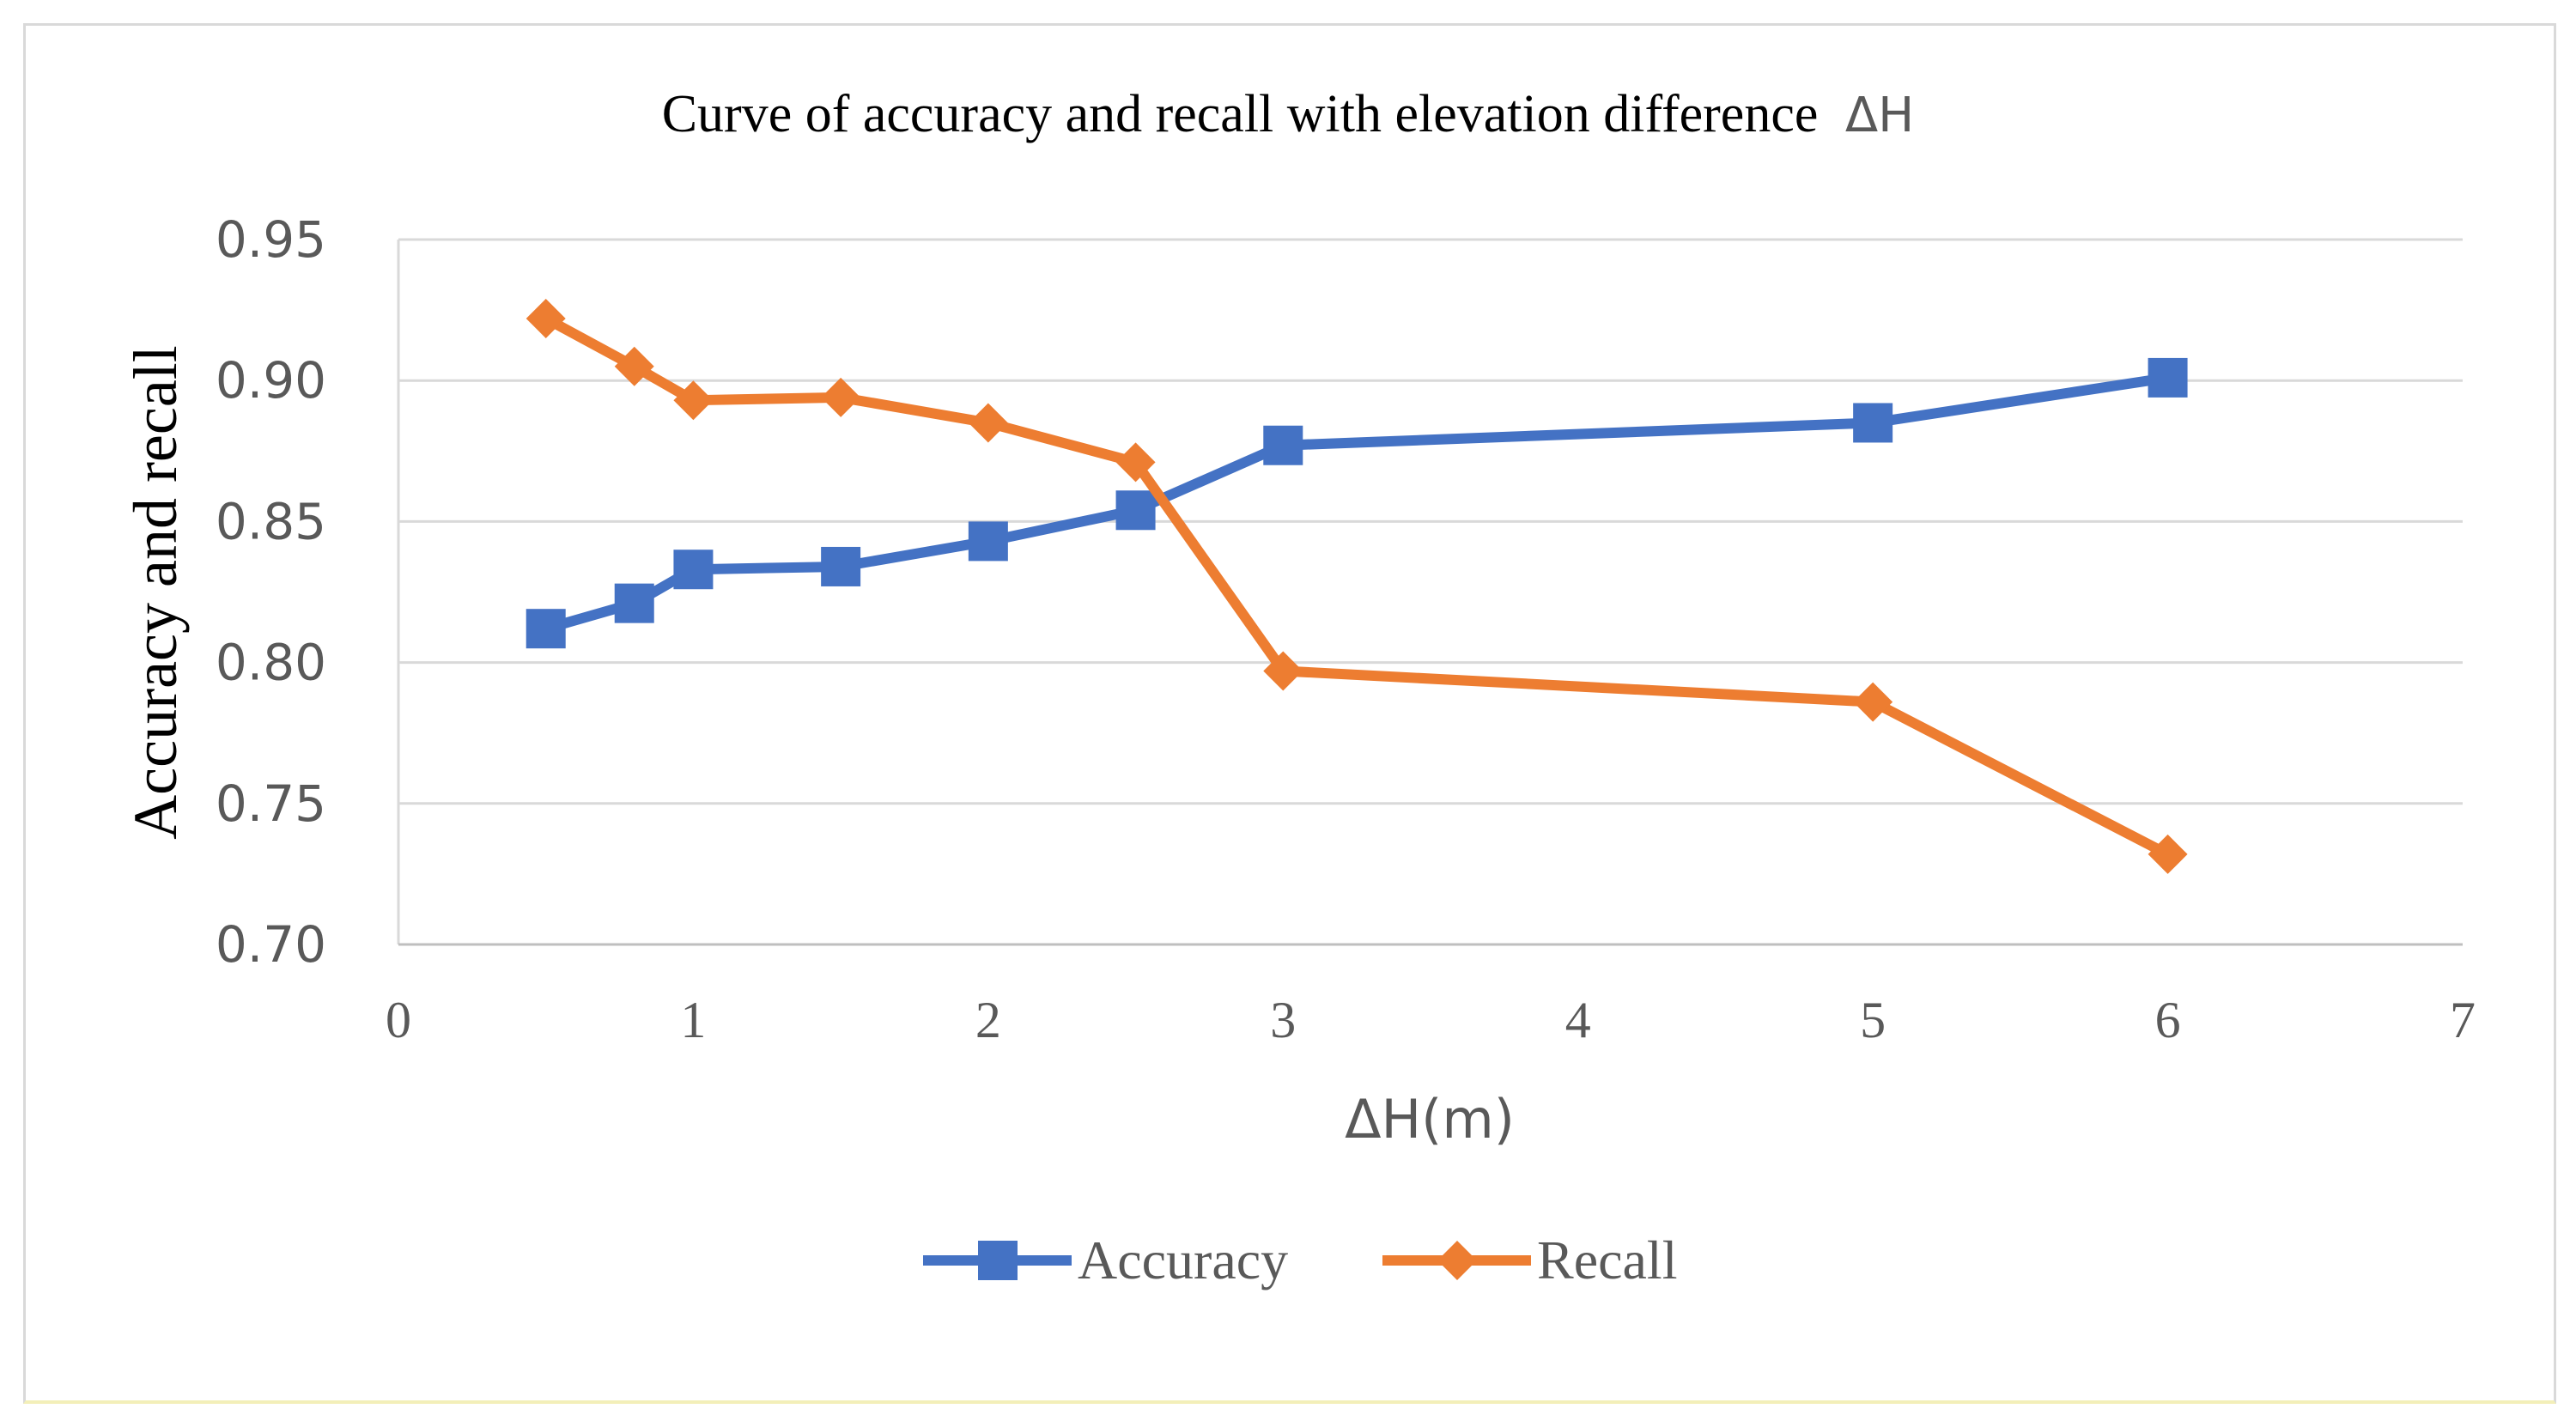 The image size is (2576, 1427). Describe the element at coordinates (271, 239) in the screenshot. I see `y-tick-label: 0.95` at that location.